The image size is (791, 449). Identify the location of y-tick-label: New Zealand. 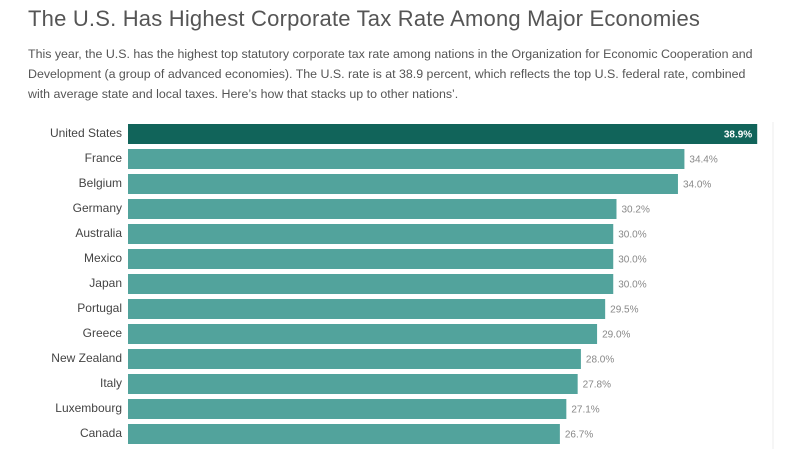
(86, 358).